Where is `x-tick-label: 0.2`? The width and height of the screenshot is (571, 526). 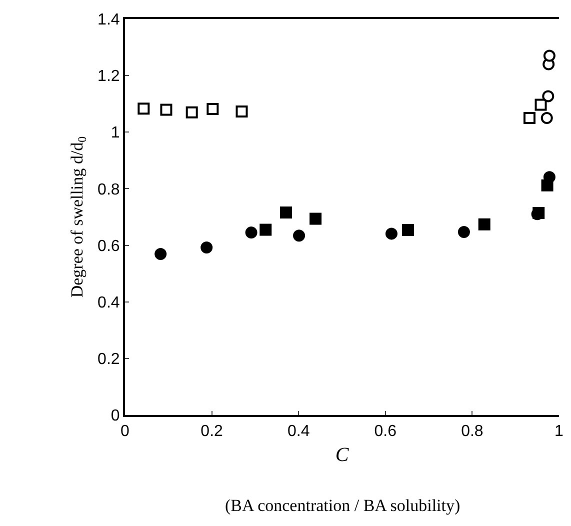 x-tick-label: 0.2 is located at coordinates (212, 431).